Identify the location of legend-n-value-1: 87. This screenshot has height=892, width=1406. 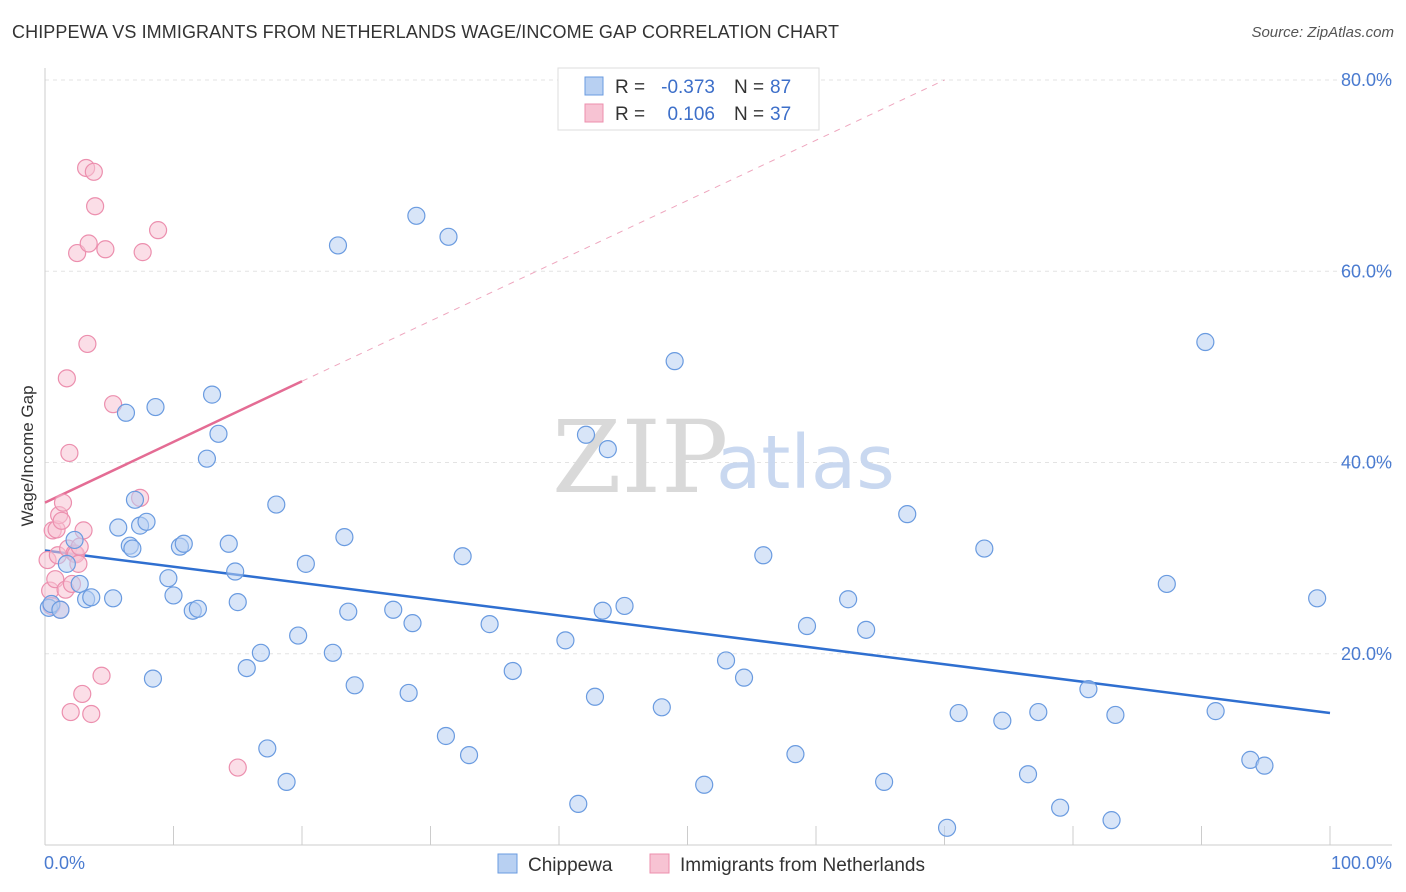
(780, 87).